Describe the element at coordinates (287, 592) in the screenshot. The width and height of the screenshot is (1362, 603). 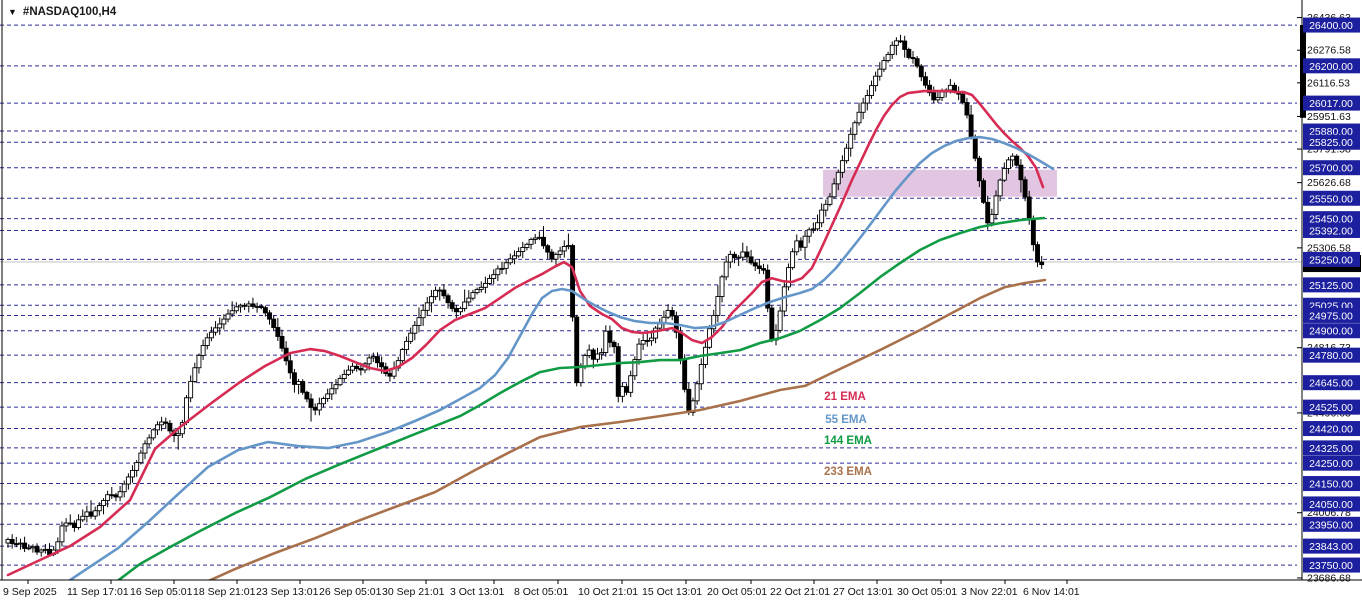
I see `time-axis-label: 23 Sep 13:01` at that location.